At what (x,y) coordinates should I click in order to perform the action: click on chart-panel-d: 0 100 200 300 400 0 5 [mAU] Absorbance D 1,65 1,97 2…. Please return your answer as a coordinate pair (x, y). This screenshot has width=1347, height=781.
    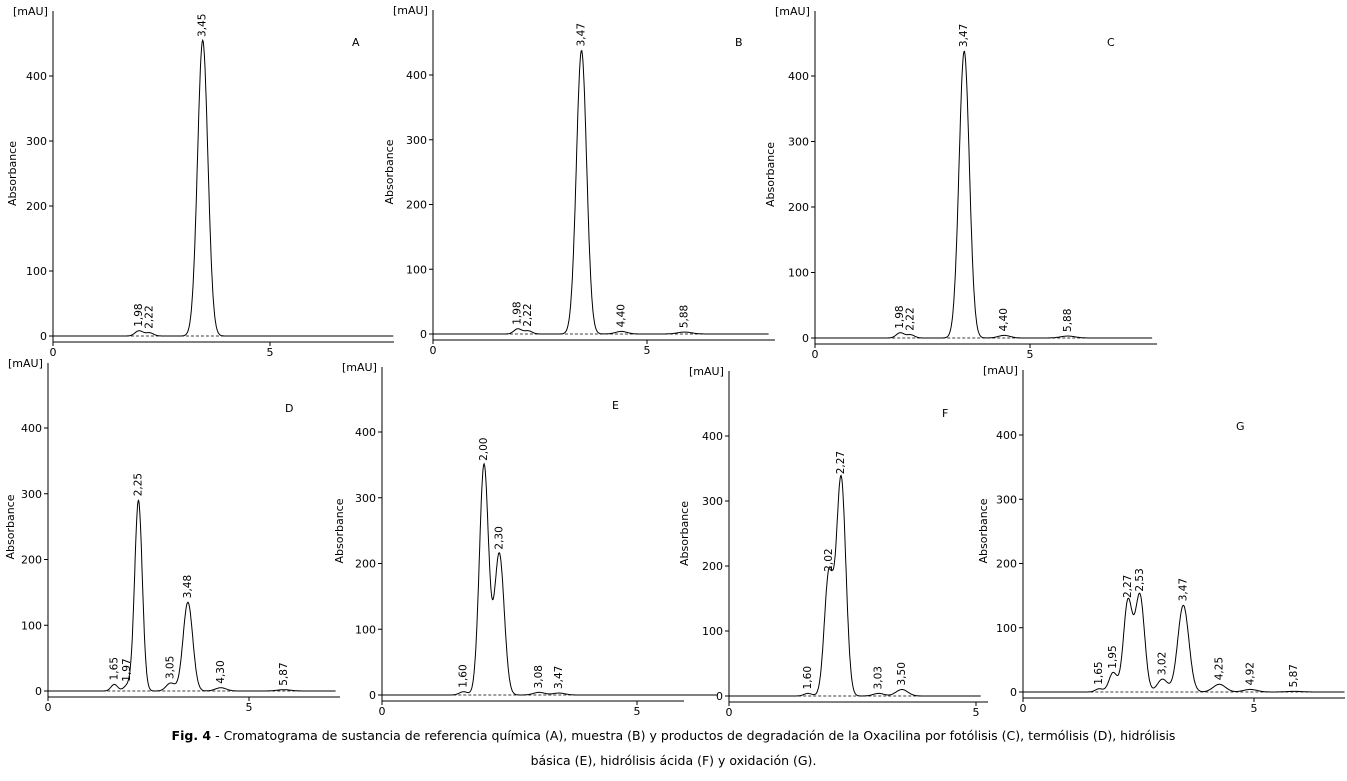
    Looking at the image, I should click on (172, 535).